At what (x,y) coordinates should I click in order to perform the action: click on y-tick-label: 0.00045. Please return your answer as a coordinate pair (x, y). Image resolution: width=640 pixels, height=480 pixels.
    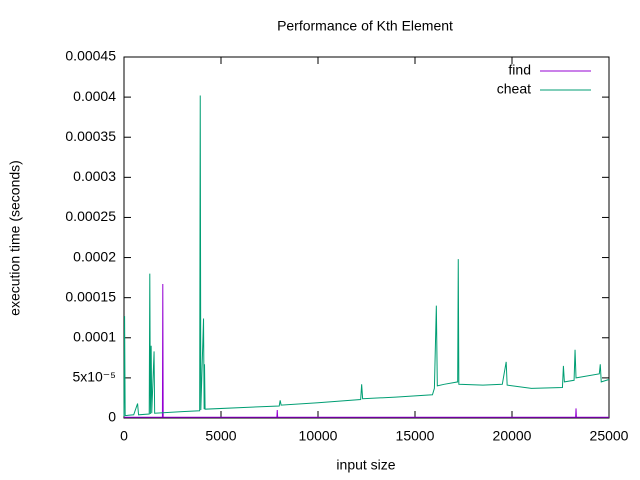
    Looking at the image, I should click on (90, 56).